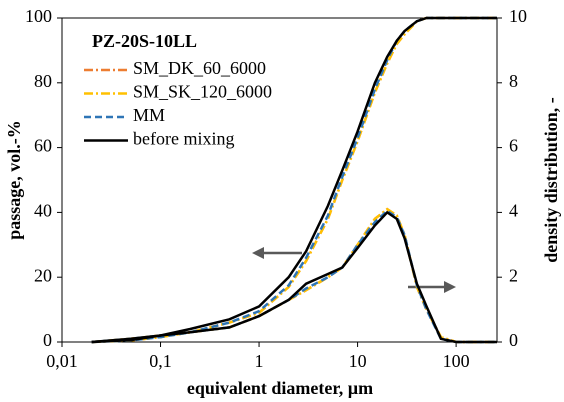 This screenshot has width=564, height=402. I want to click on x-tick-label: 1, so click(259, 361).